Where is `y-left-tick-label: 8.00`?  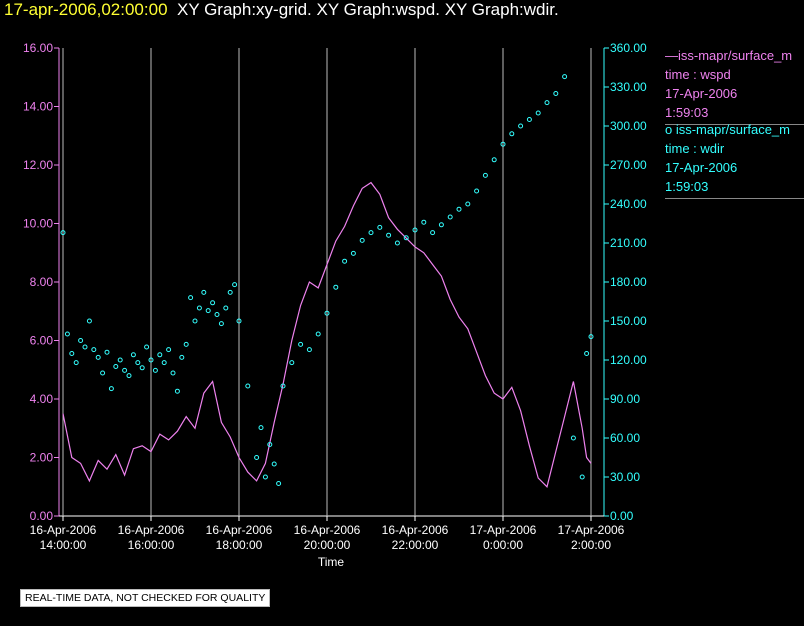 y-left-tick-label: 8.00 is located at coordinates (42, 282).